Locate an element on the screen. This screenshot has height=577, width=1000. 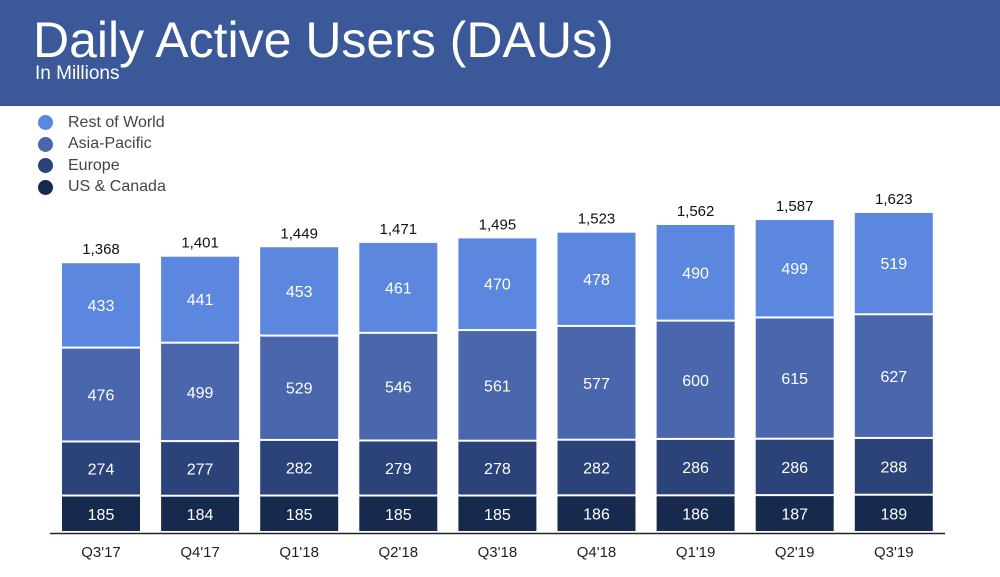
segment-value-label: 433 is located at coordinates (101, 306).